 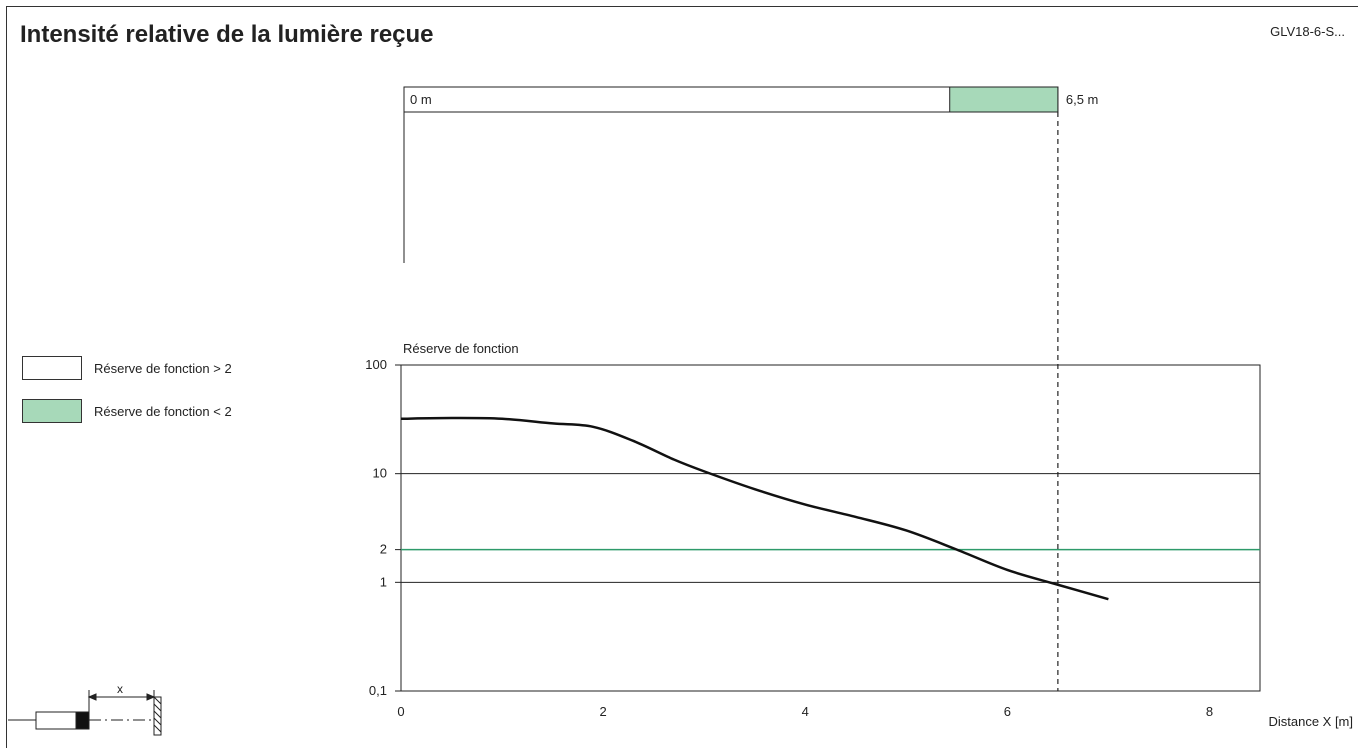 I want to click on y-tick-label: 10, so click(x=380, y=473).